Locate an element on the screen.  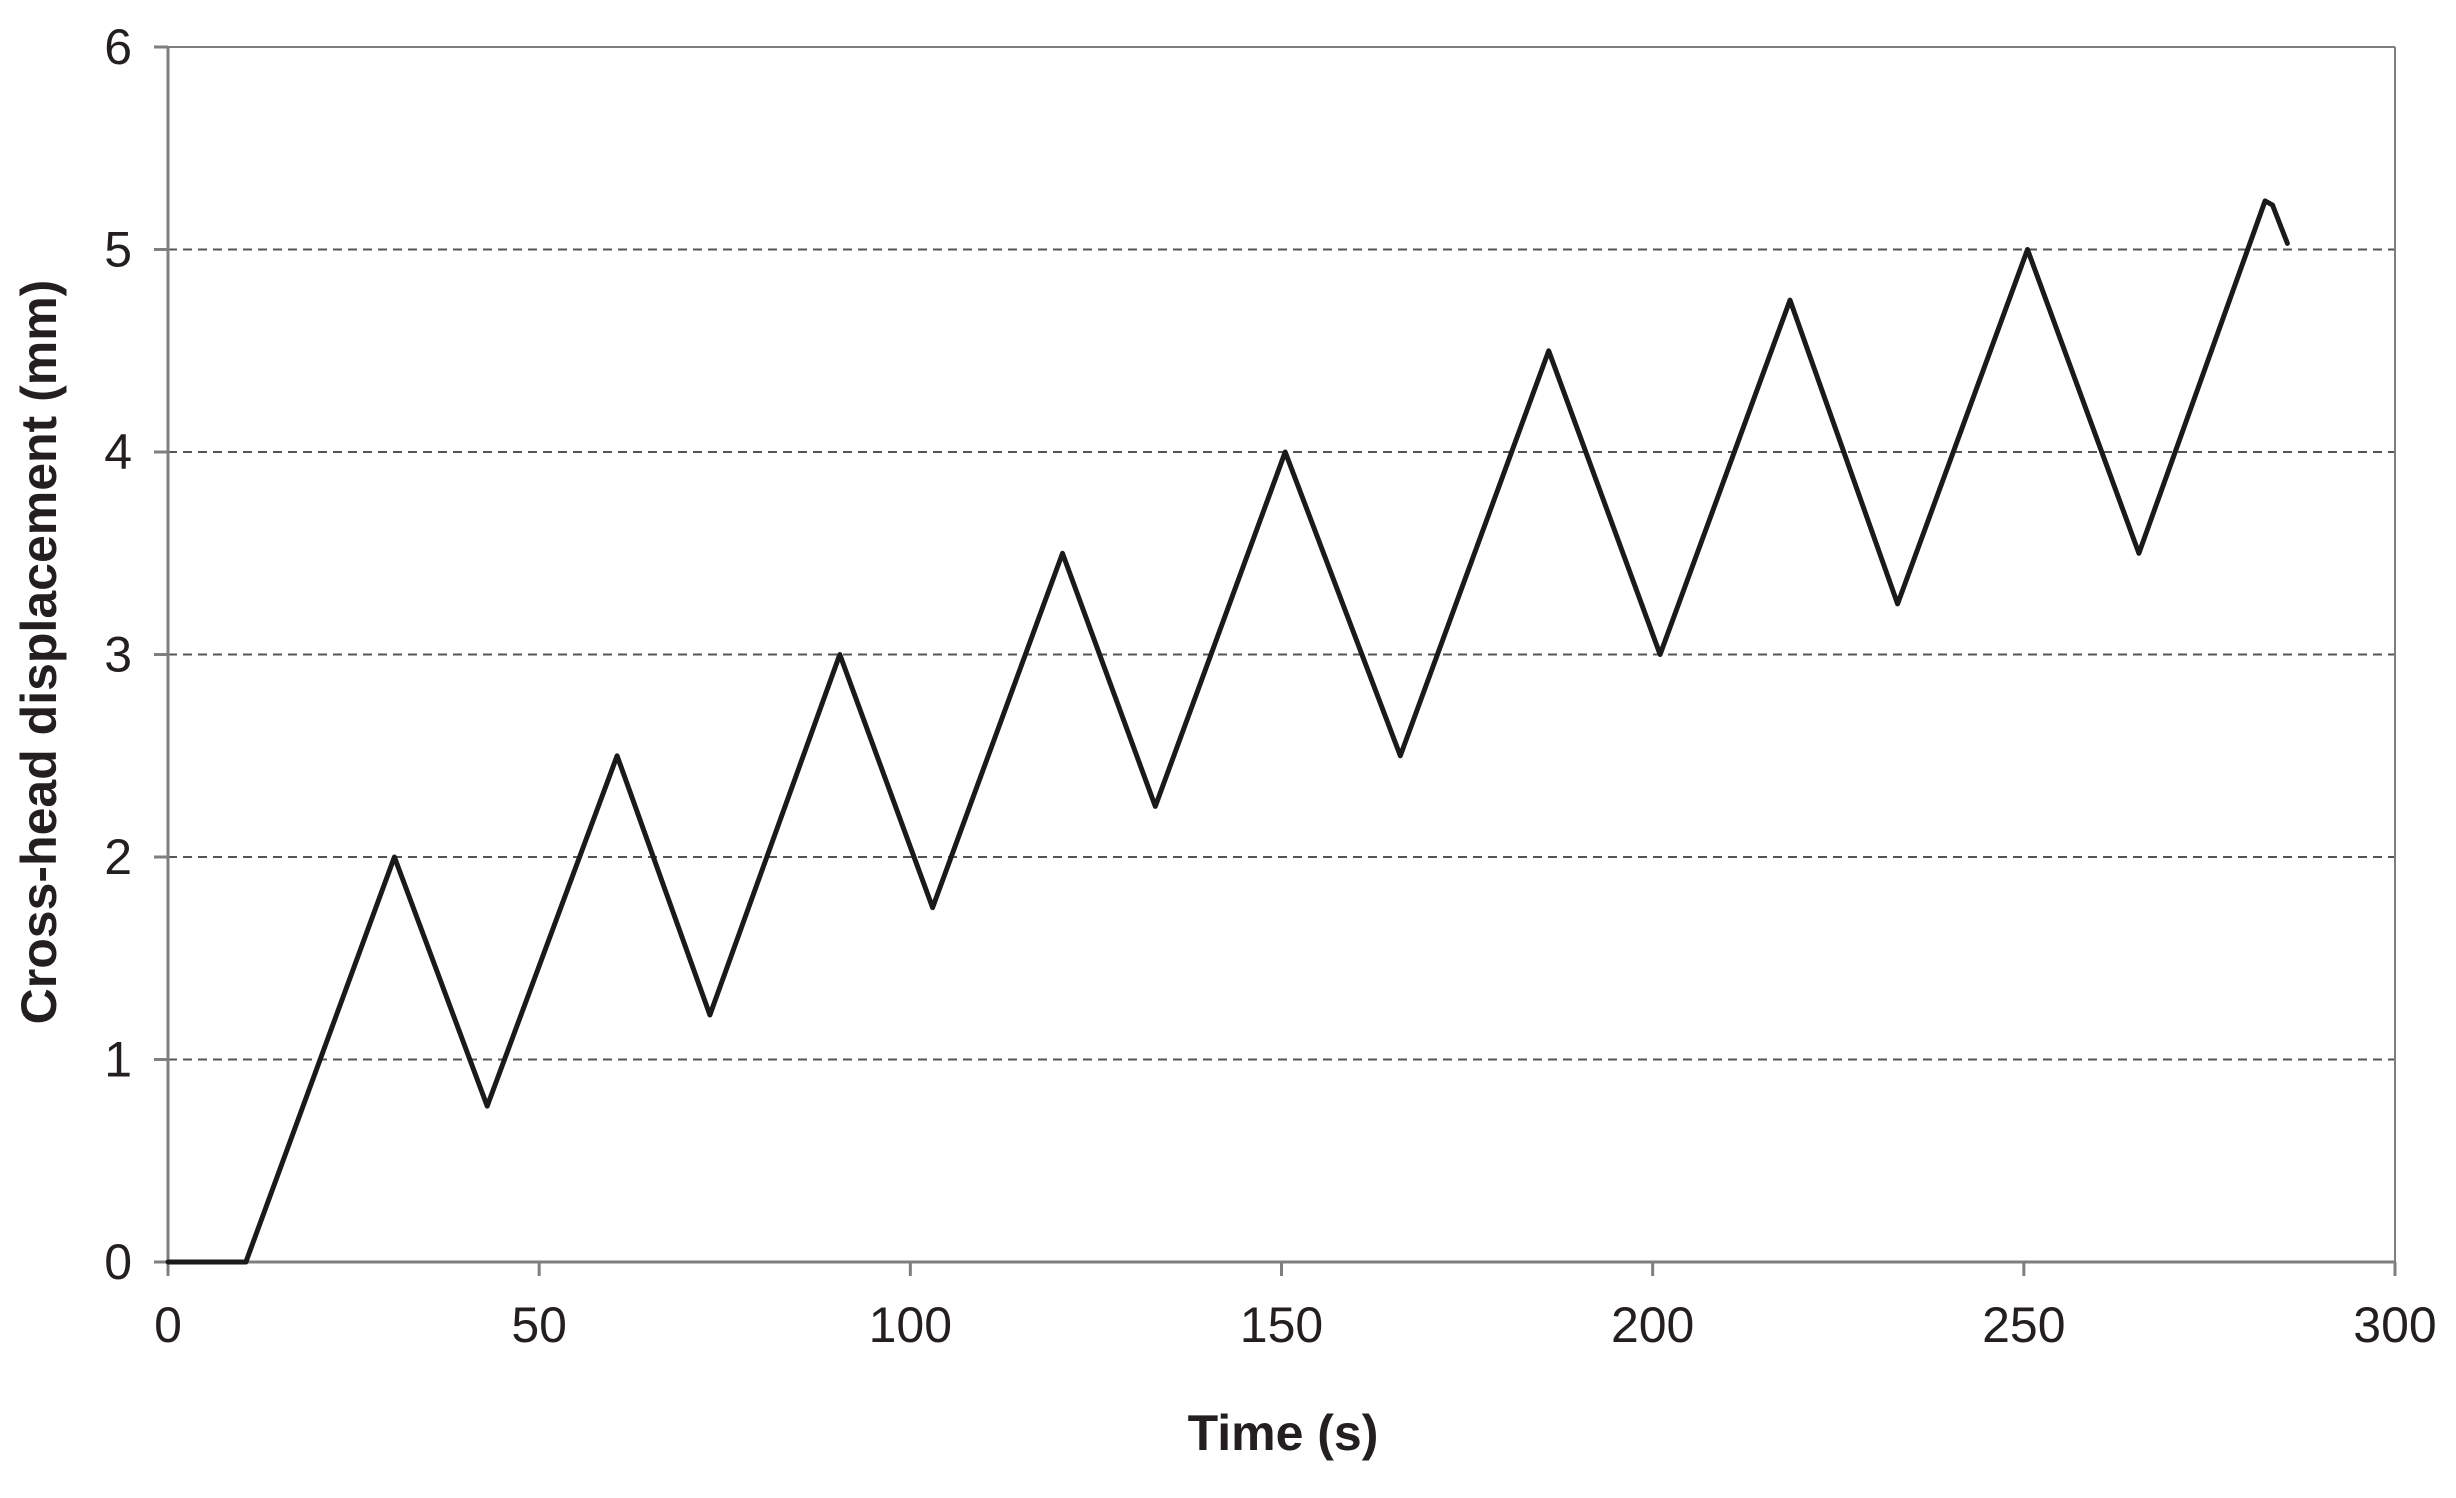
x-tick-label-100: 100 is located at coordinates (910, 1325).